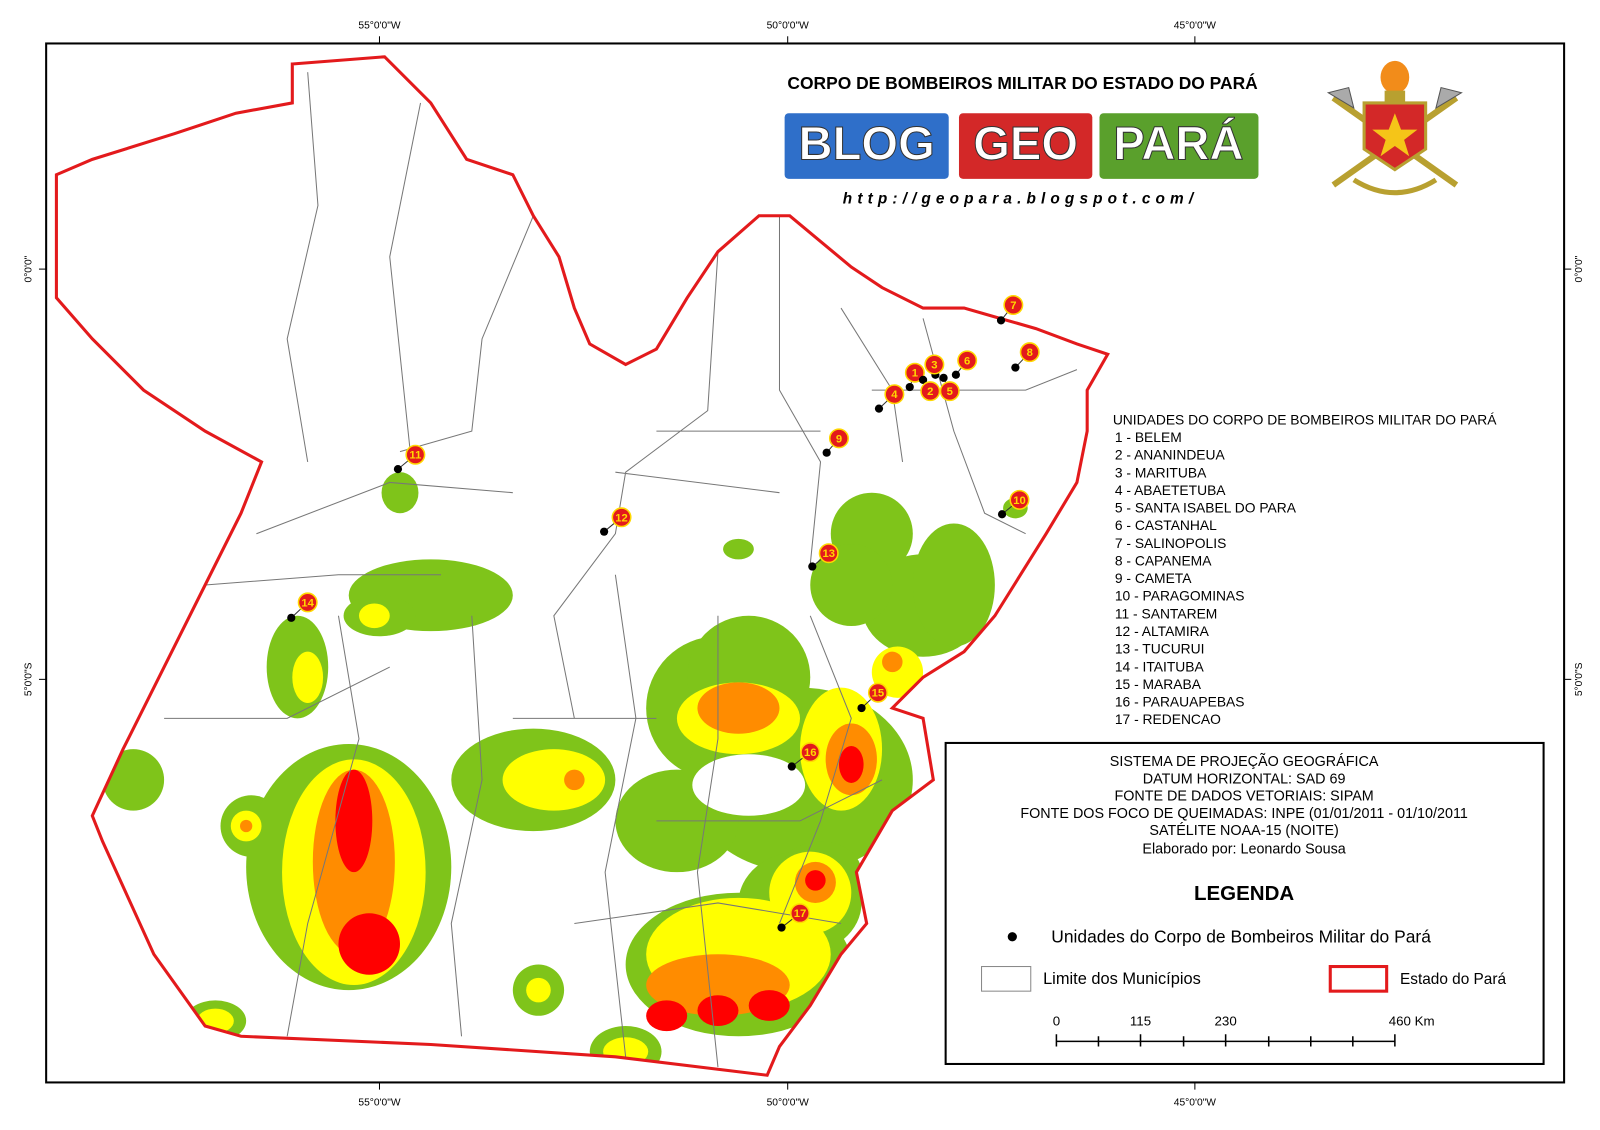  I want to click on legend-dot, so click(1012, 937).